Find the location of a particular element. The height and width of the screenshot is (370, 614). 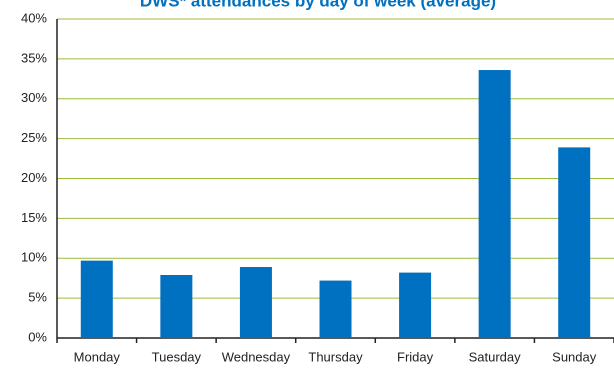

y-tick-label: 15% is located at coordinates (34, 217).